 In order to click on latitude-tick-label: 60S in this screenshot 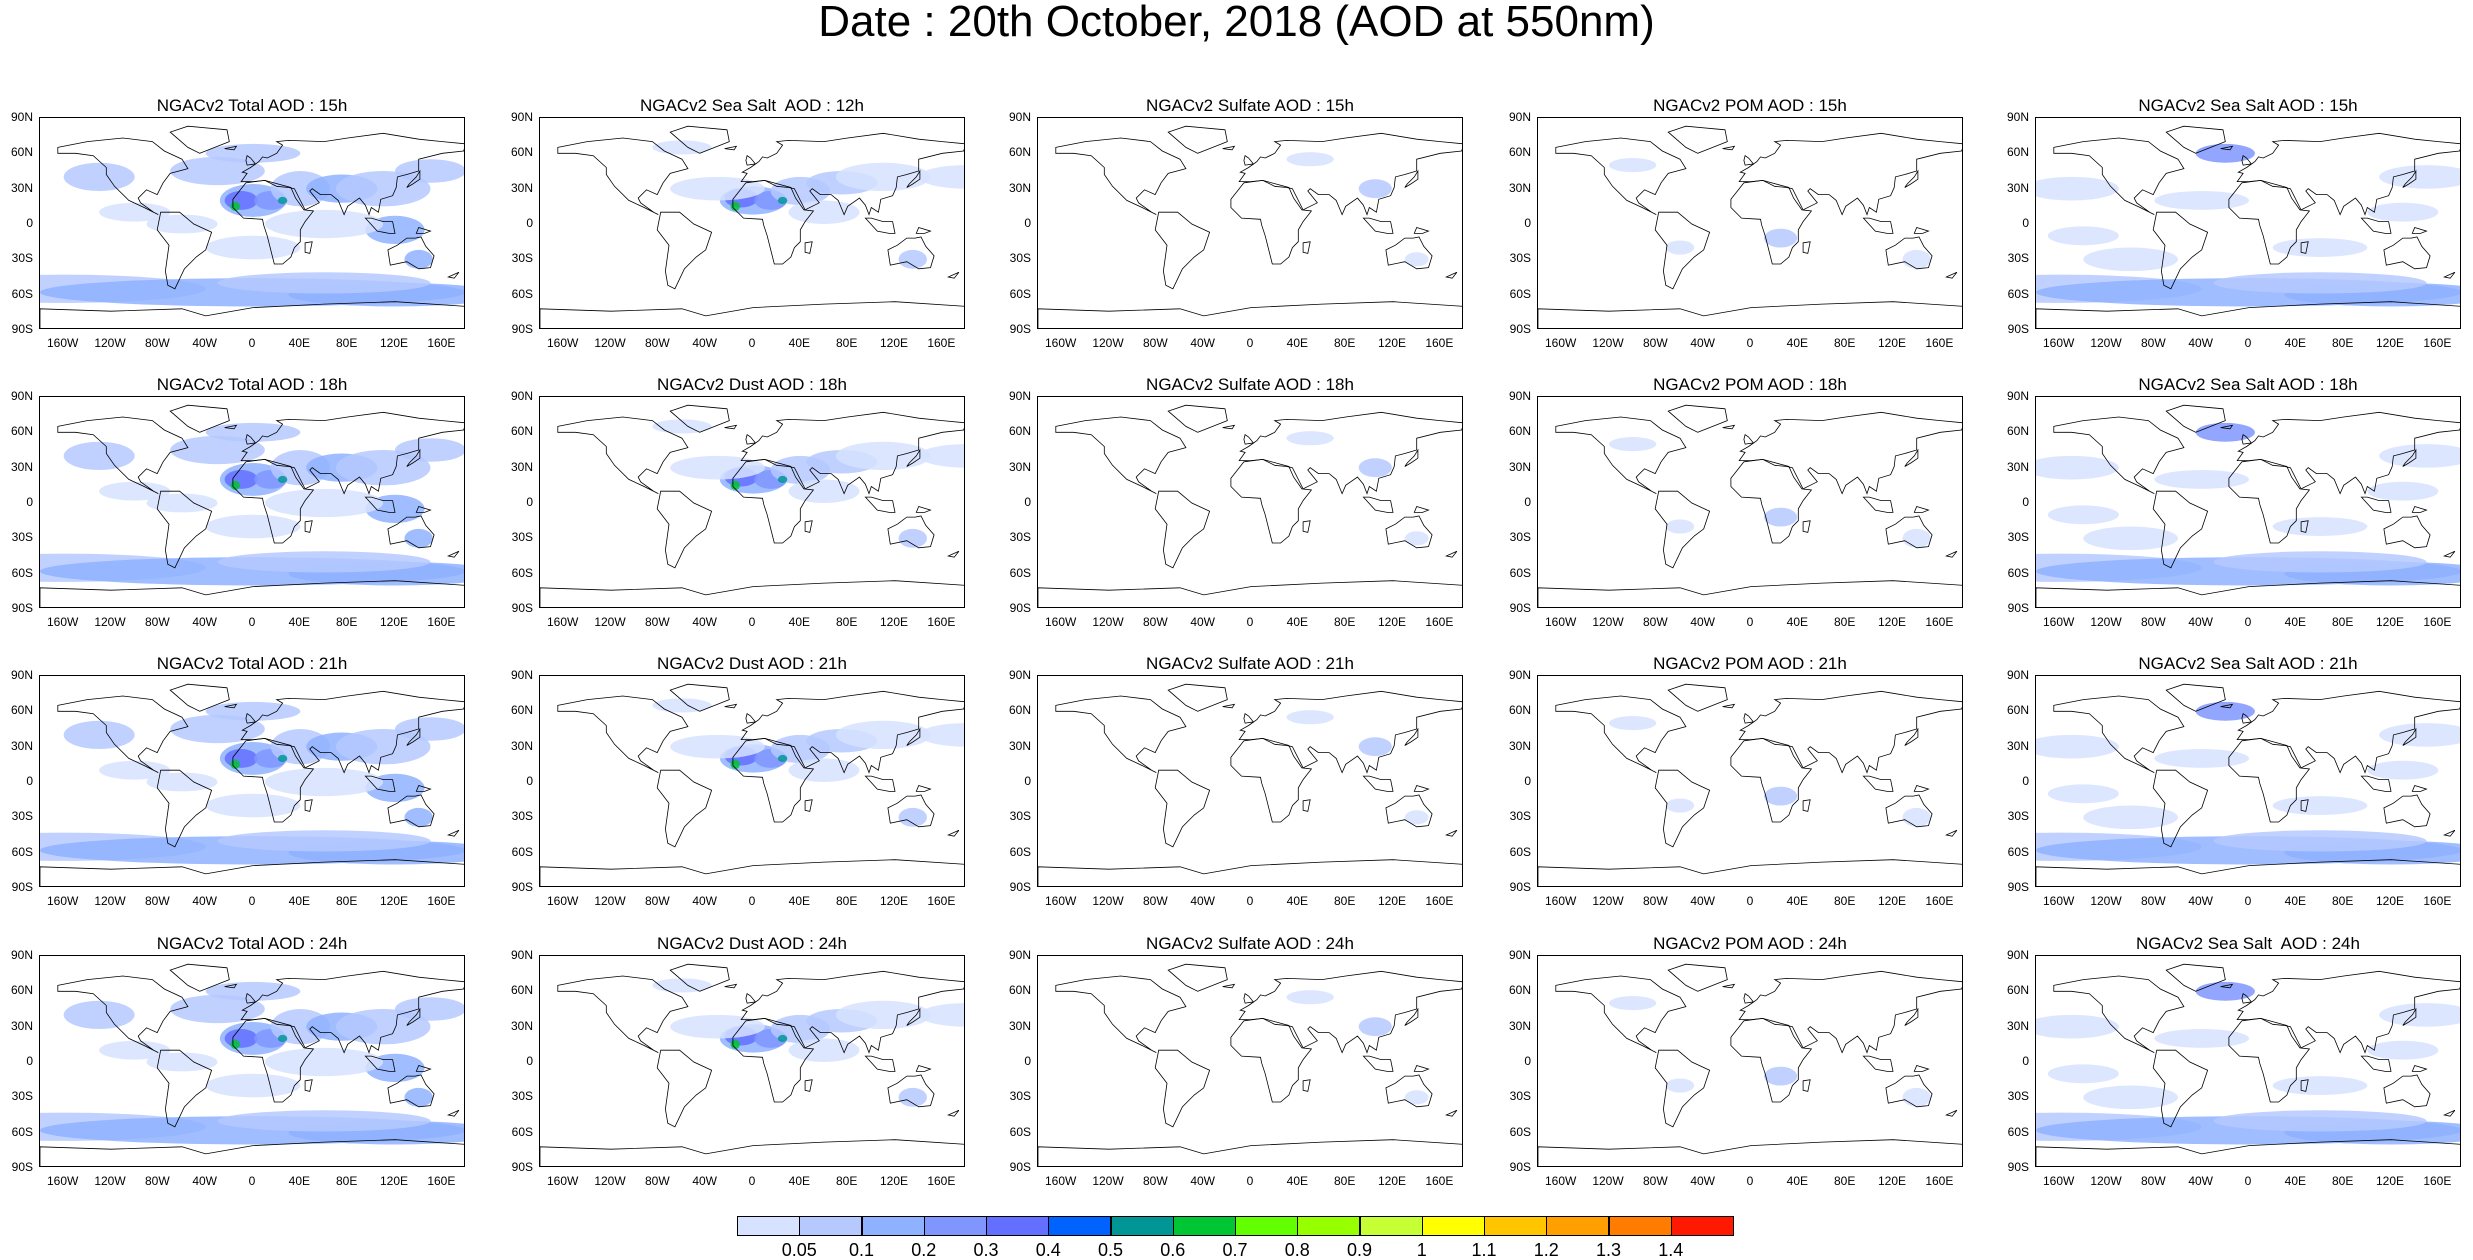, I will do `click(2018, 1131)`.